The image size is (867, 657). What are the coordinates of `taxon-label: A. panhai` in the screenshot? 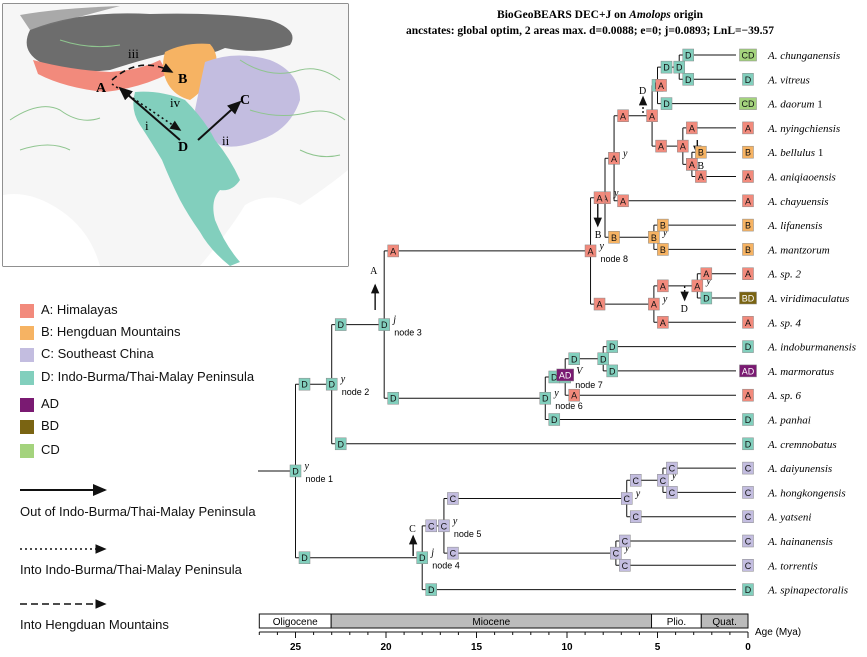 It's located at (789, 421).